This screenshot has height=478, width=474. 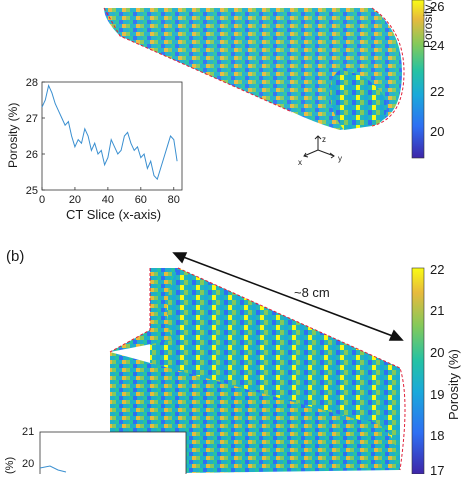 What do you see at coordinates (437, 131) in the screenshot?
I see `top-cbar-tick-20: 20` at bounding box center [437, 131].